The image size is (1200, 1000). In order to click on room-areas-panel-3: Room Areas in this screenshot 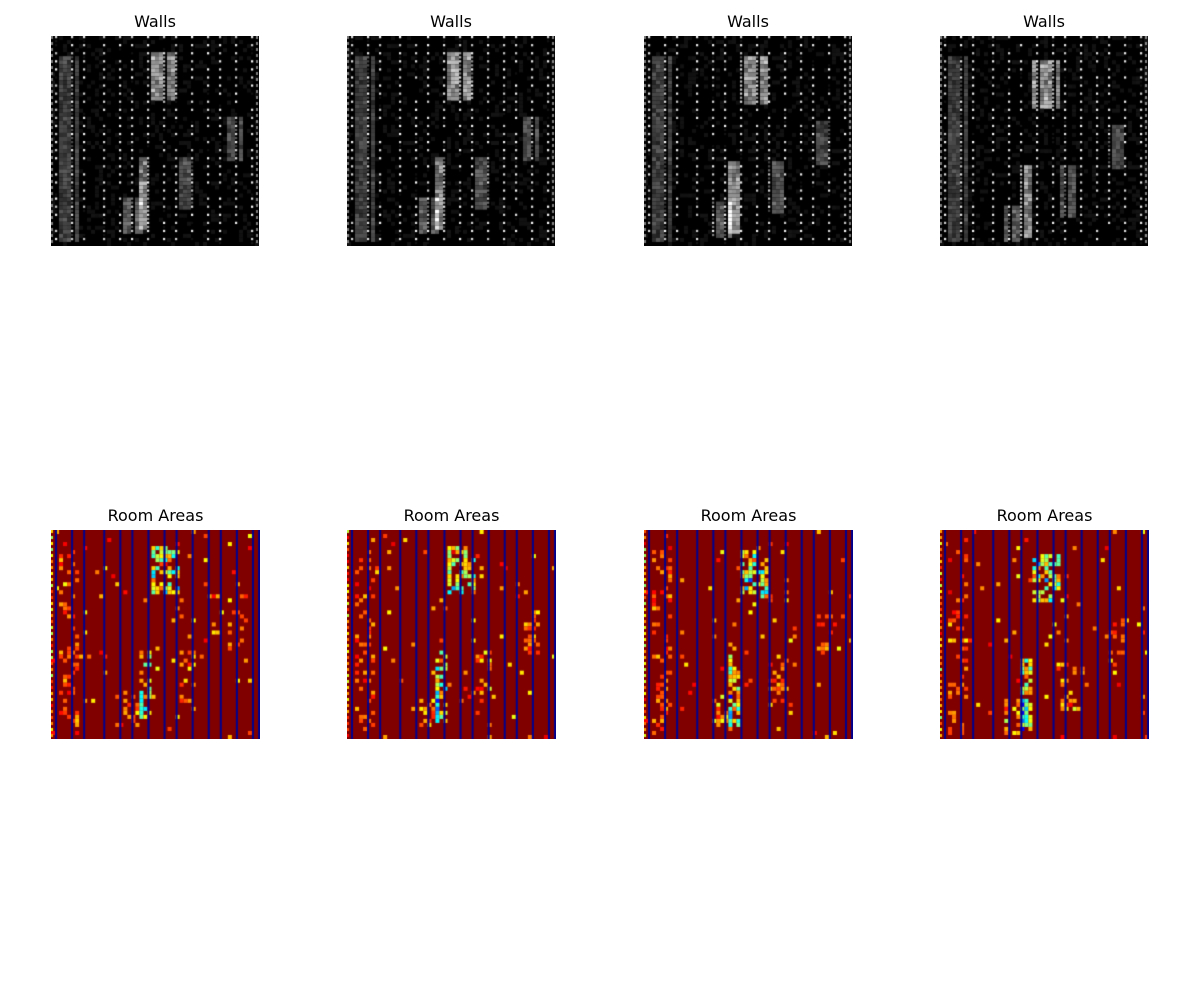, I will do `click(748, 622)`.